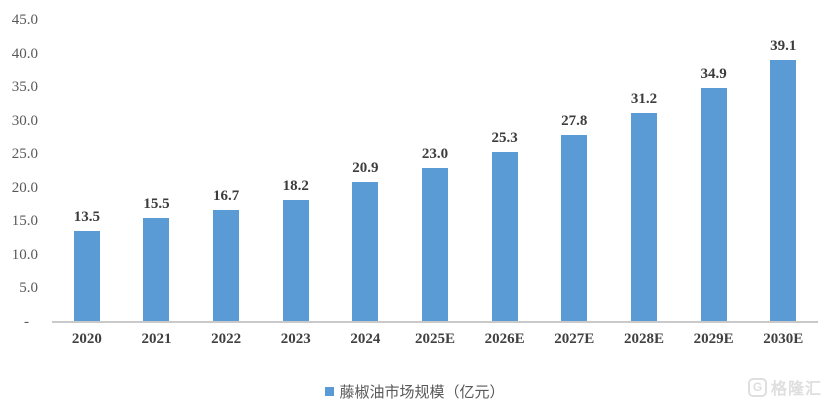 This screenshot has width=830, height=405. What do you see at coordinates (86, 339) in the screenshot?
I see `x-axis-label: 2020` at bounding box center [86, 339].